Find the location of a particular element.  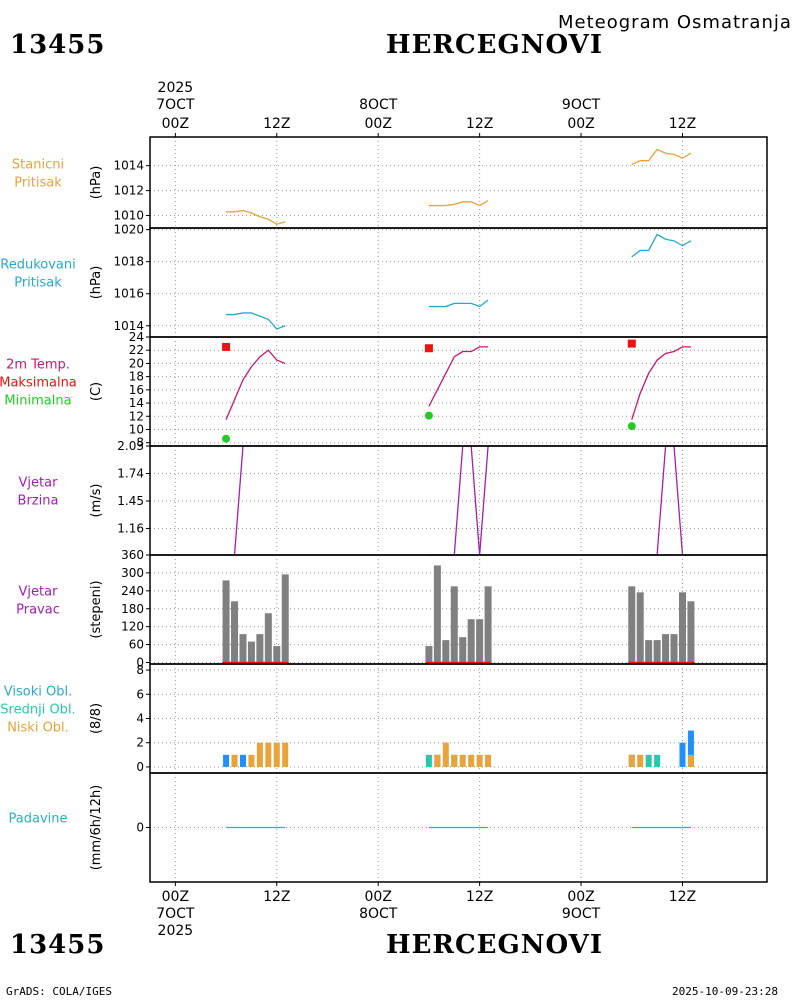

panel-label: Maksimalna is located at coordinates (38, 383).